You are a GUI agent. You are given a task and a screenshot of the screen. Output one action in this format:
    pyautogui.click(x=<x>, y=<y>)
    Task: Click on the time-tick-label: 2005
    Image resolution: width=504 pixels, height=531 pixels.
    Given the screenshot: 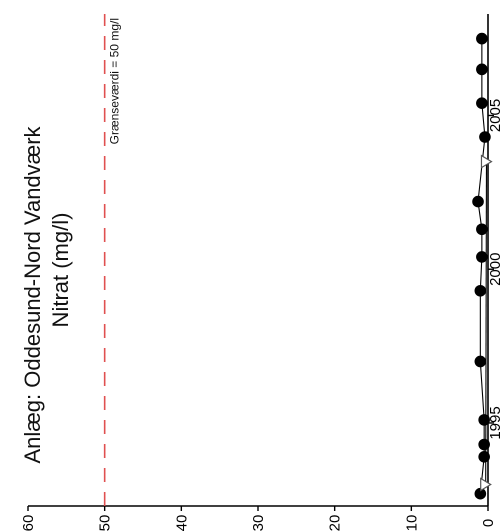 What is the action you would take?
    pyautogui.click(x=495, y=115)
    